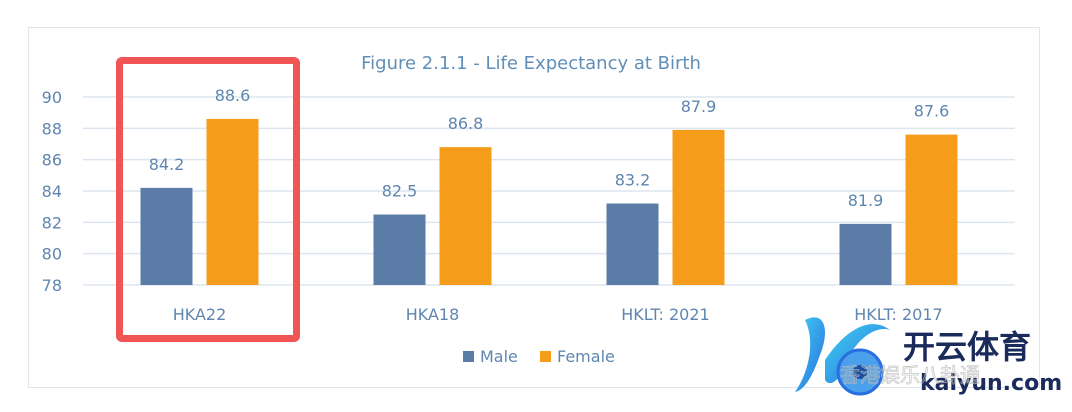  What do you see at coordinates (52, 97) in the screenshot?
I see `y-tick-label: 90` at bounding box center [52, 97].